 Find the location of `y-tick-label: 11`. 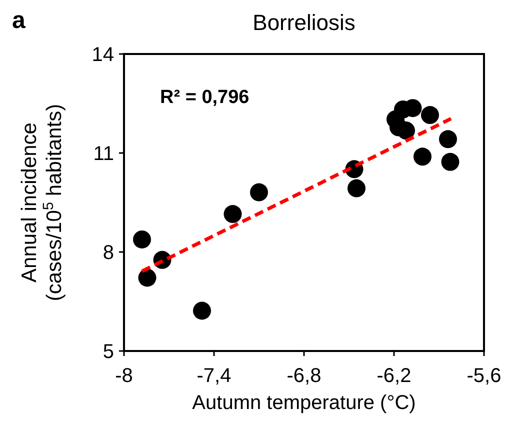

y-tick-label: 11 is located at coordinates (103, 154).